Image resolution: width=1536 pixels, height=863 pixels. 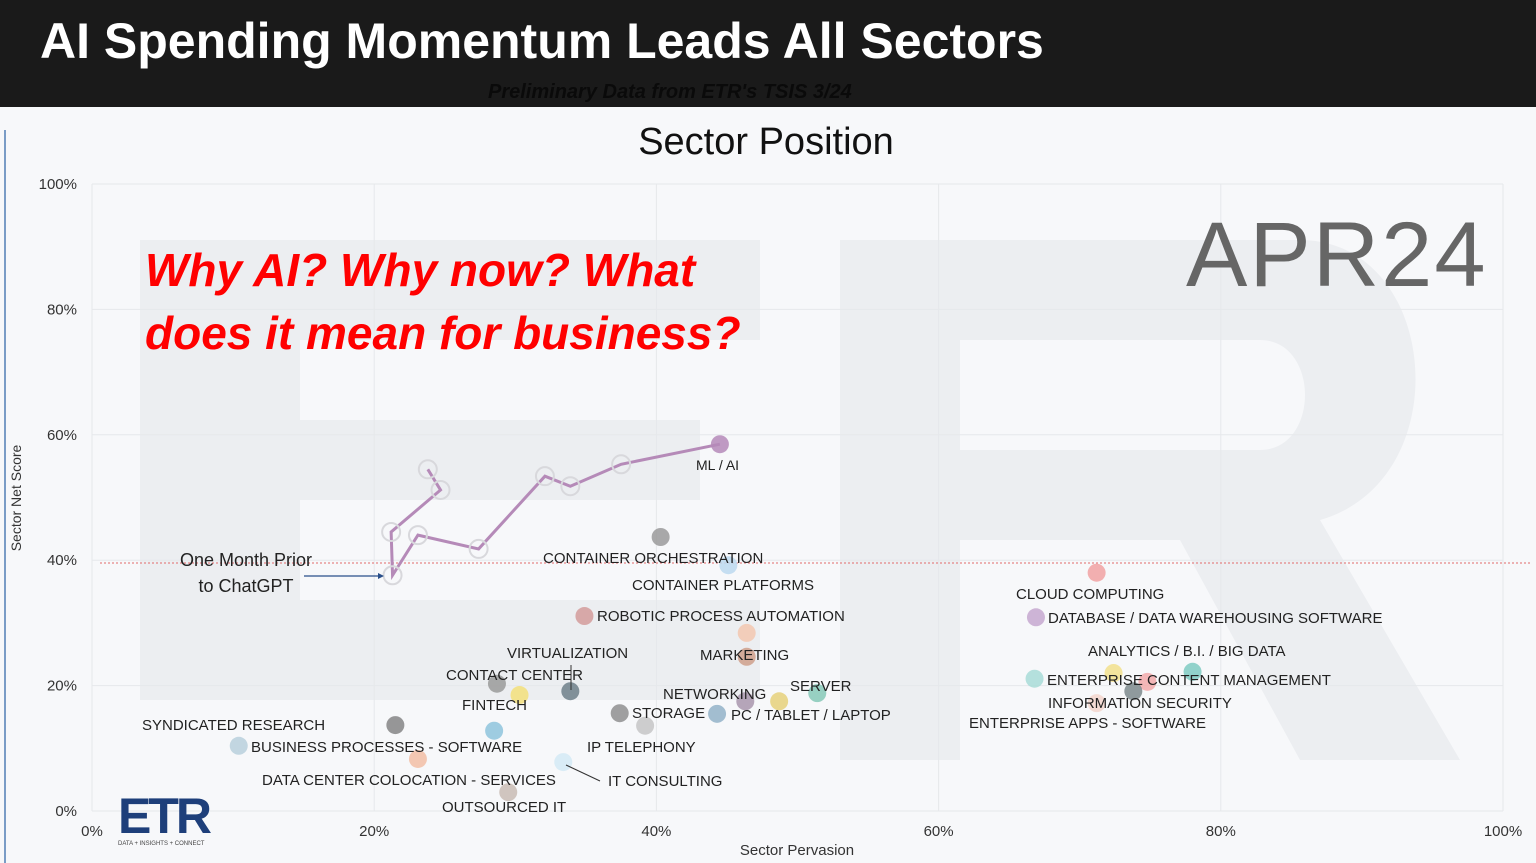 I want to click on slide-title: AI Spending Momentum Leads All Sectors, so click(x=542, y=41).